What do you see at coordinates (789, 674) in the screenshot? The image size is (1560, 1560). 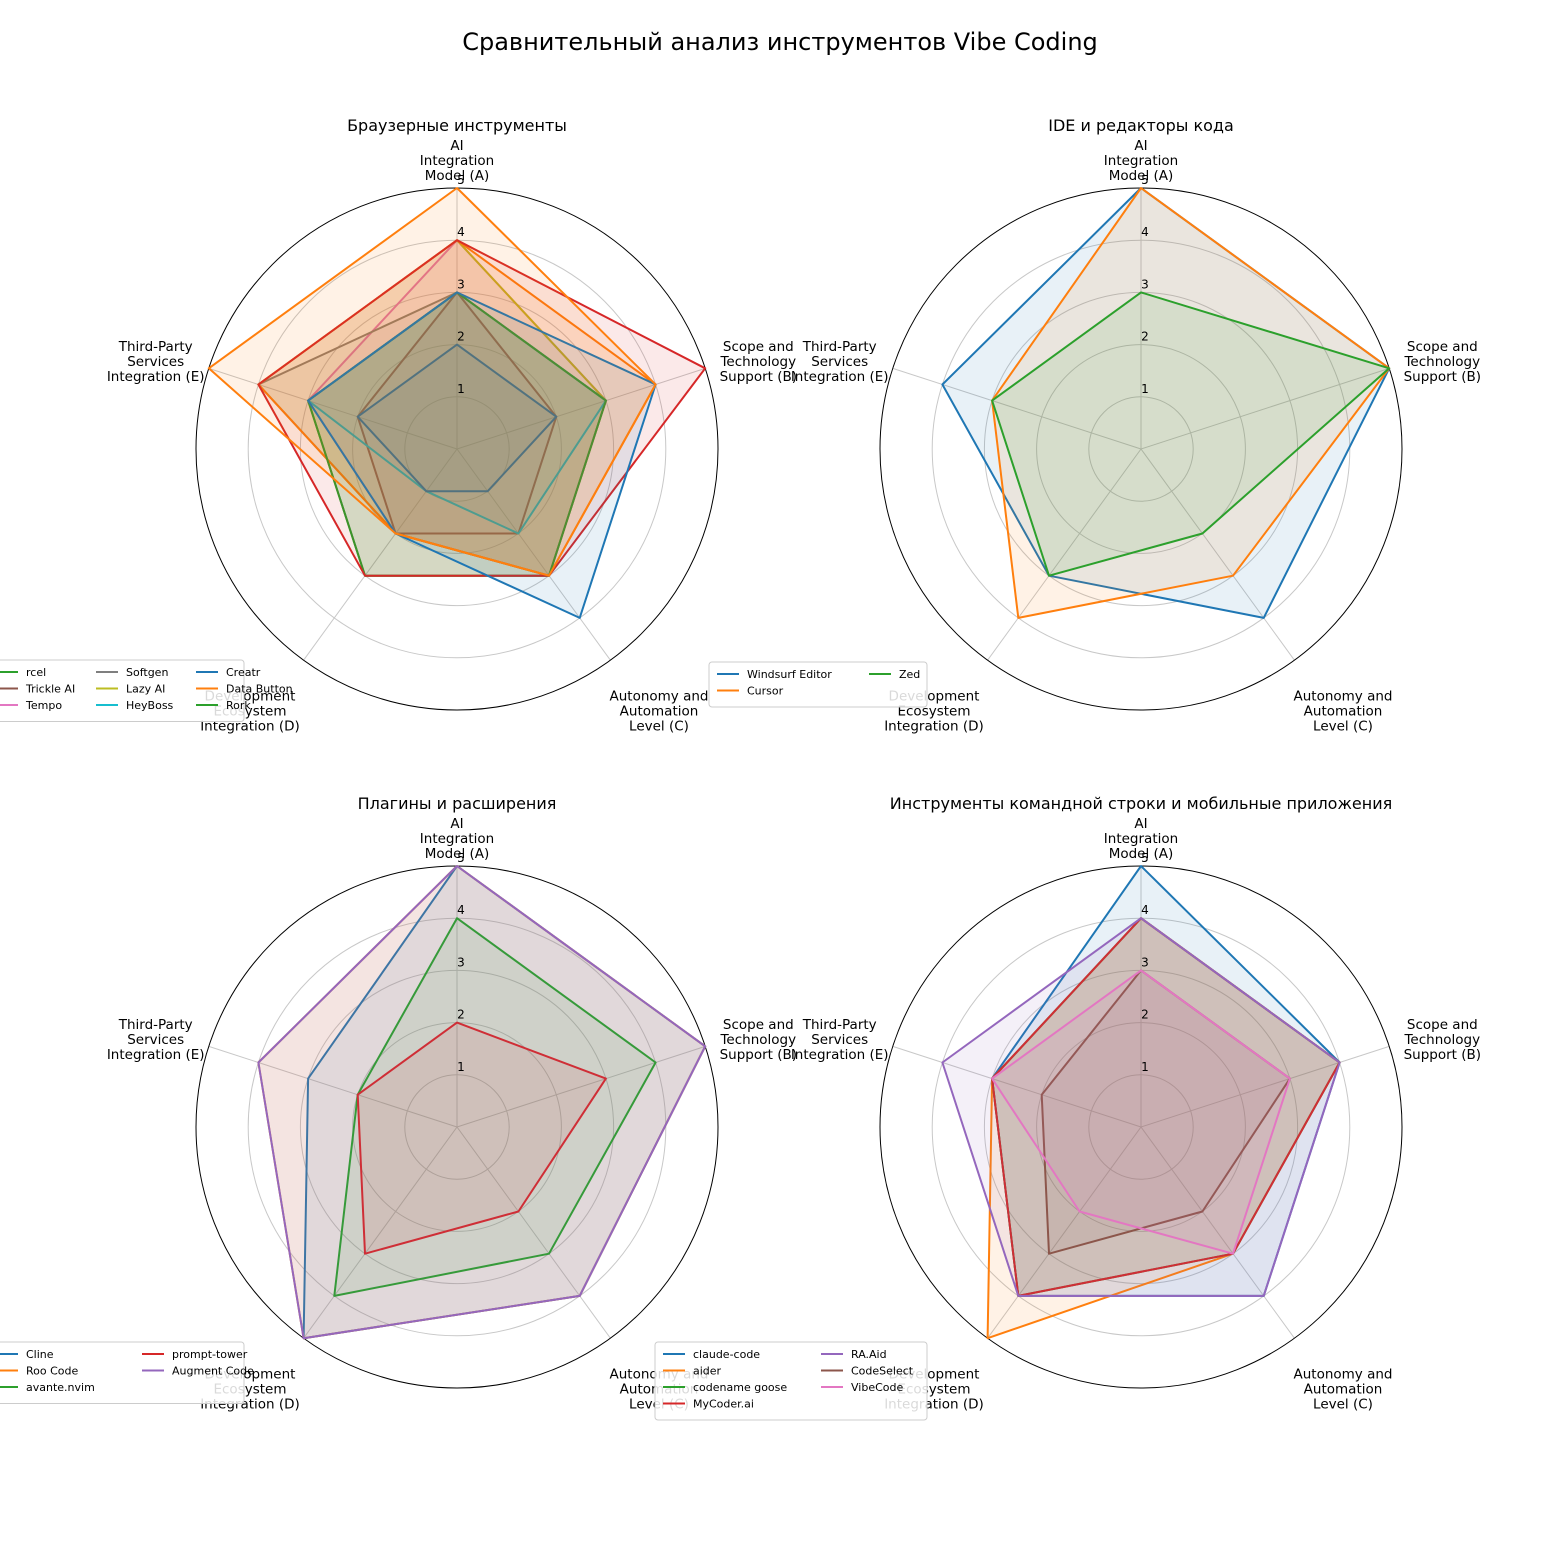 I see `legend-label: Windsurf Editor` at bounding box center [789, 674].